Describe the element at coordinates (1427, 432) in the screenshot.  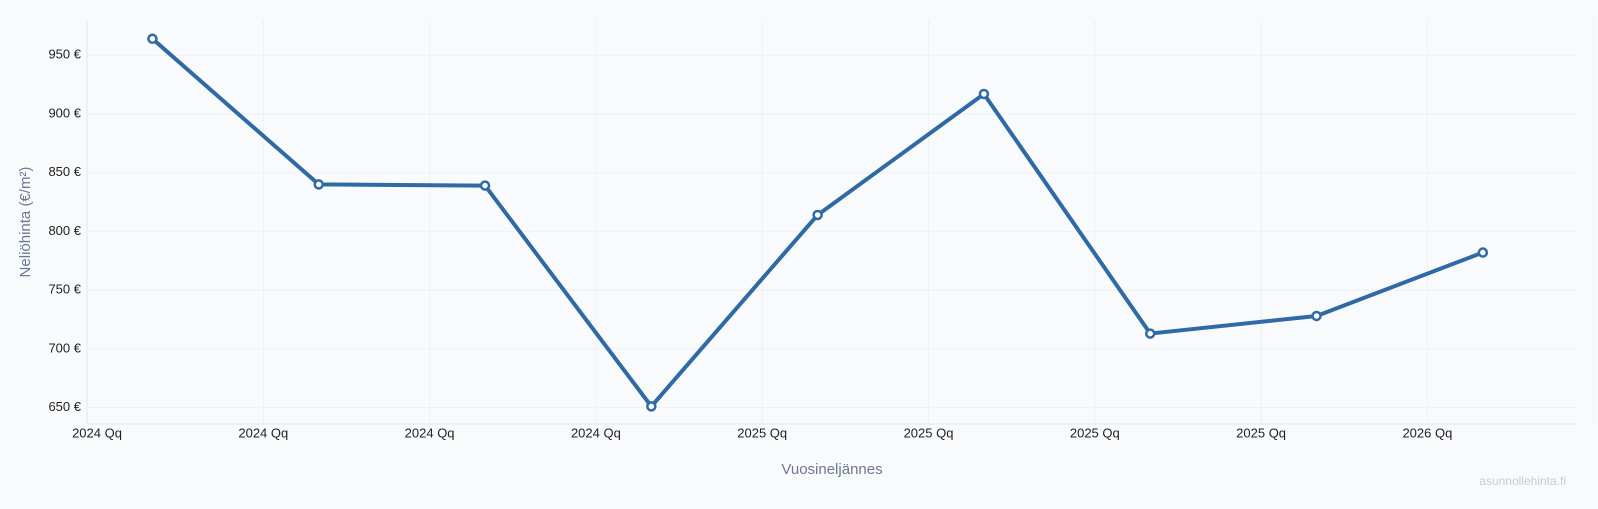
I see `x-tick-label: 2026 Qq` at that location.